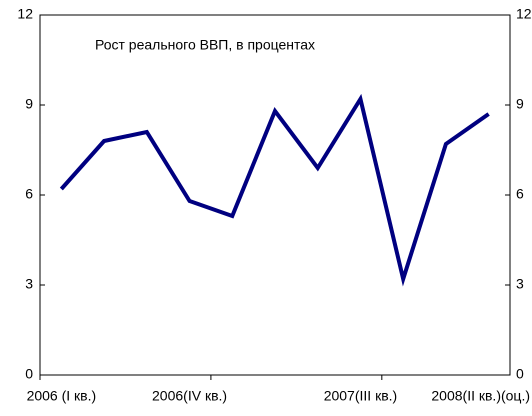 This screenshot has height=416, width=532. Describe the element at coordinates (29, 284) in the screenshot. I see `y-tick-label: 3` at that location.